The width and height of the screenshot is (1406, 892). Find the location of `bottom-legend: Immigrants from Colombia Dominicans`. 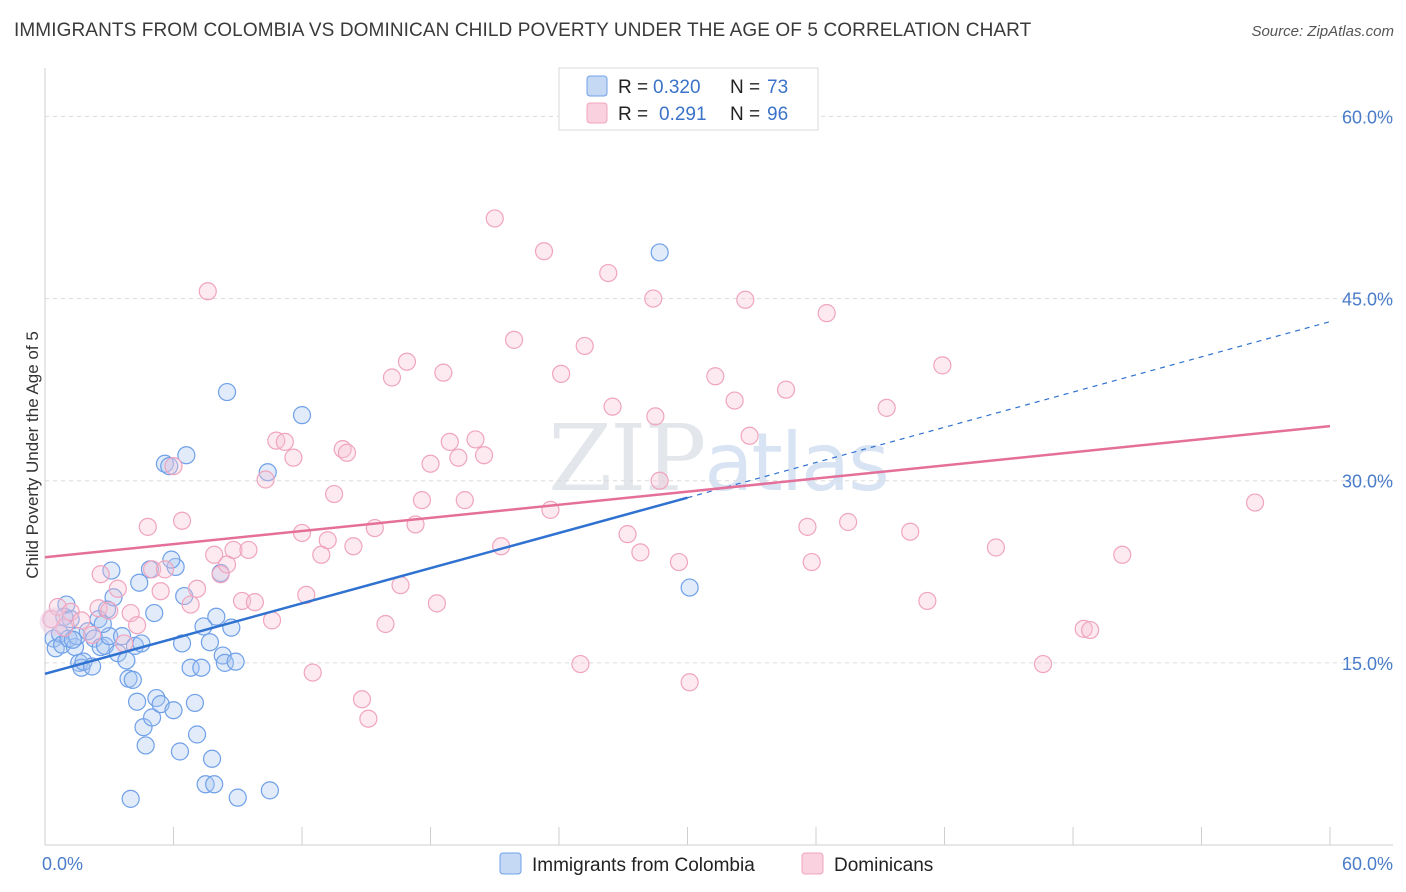

bottom-legend: Immigrants from Colombia Dominicans is located at coordinates (716, 864).